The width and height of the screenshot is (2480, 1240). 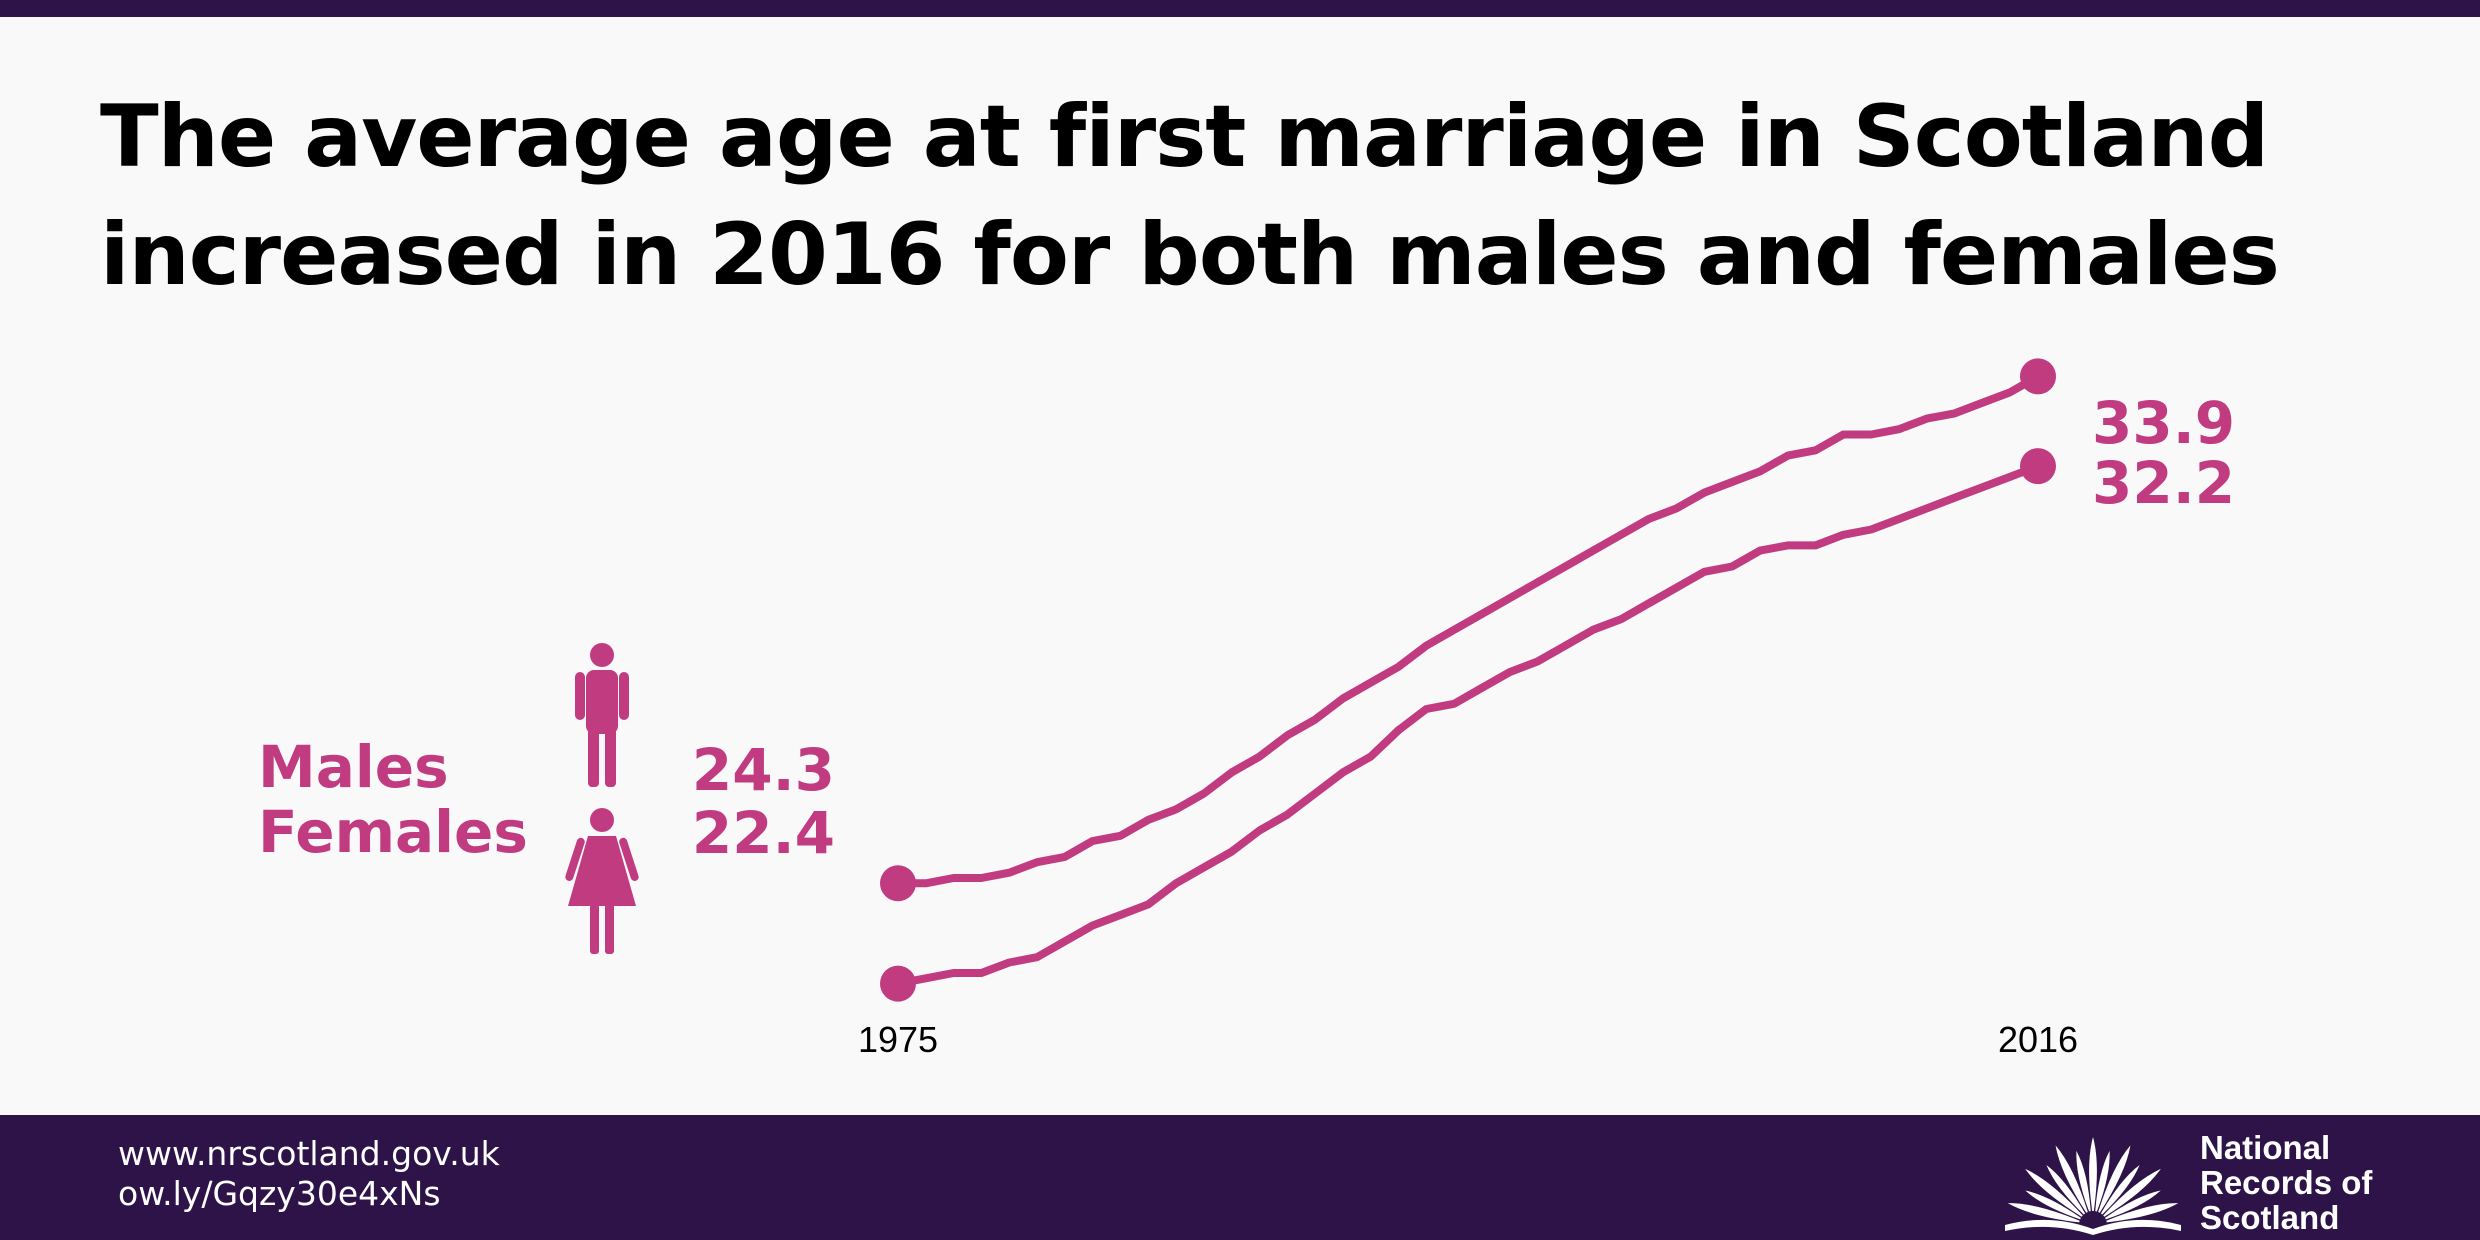 What do you see at coordinates (2163, 423) in the screenshot?
I see `males-end-value-label: 33.9` at bounding box center [2163, 423].